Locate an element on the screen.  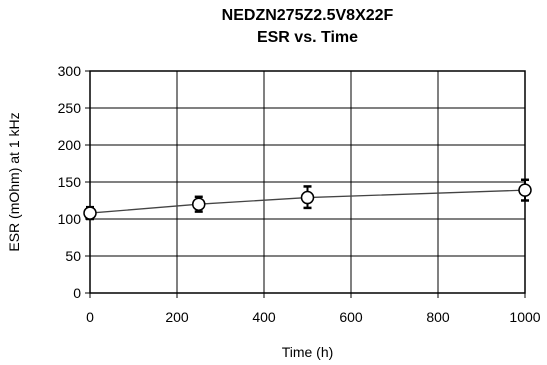
y-axis-label: ESR (mOhm) at 1 kHz is located at coordinates (14, 181).